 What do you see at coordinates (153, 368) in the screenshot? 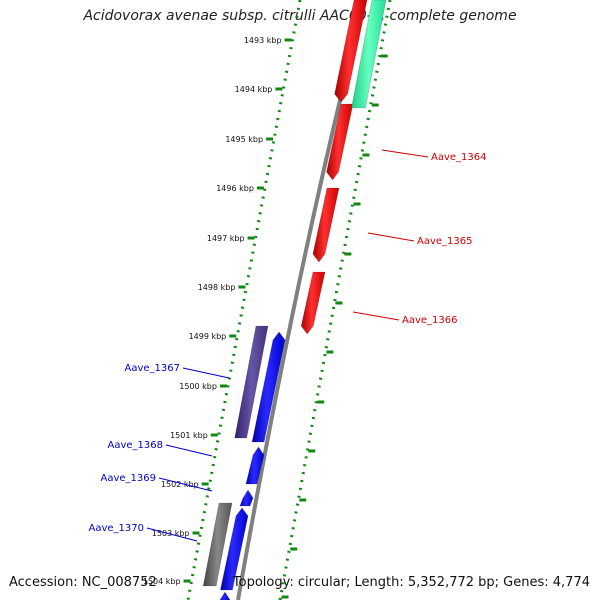
I see `gene-label: Aave_1367` at bounding box center [153, 368].